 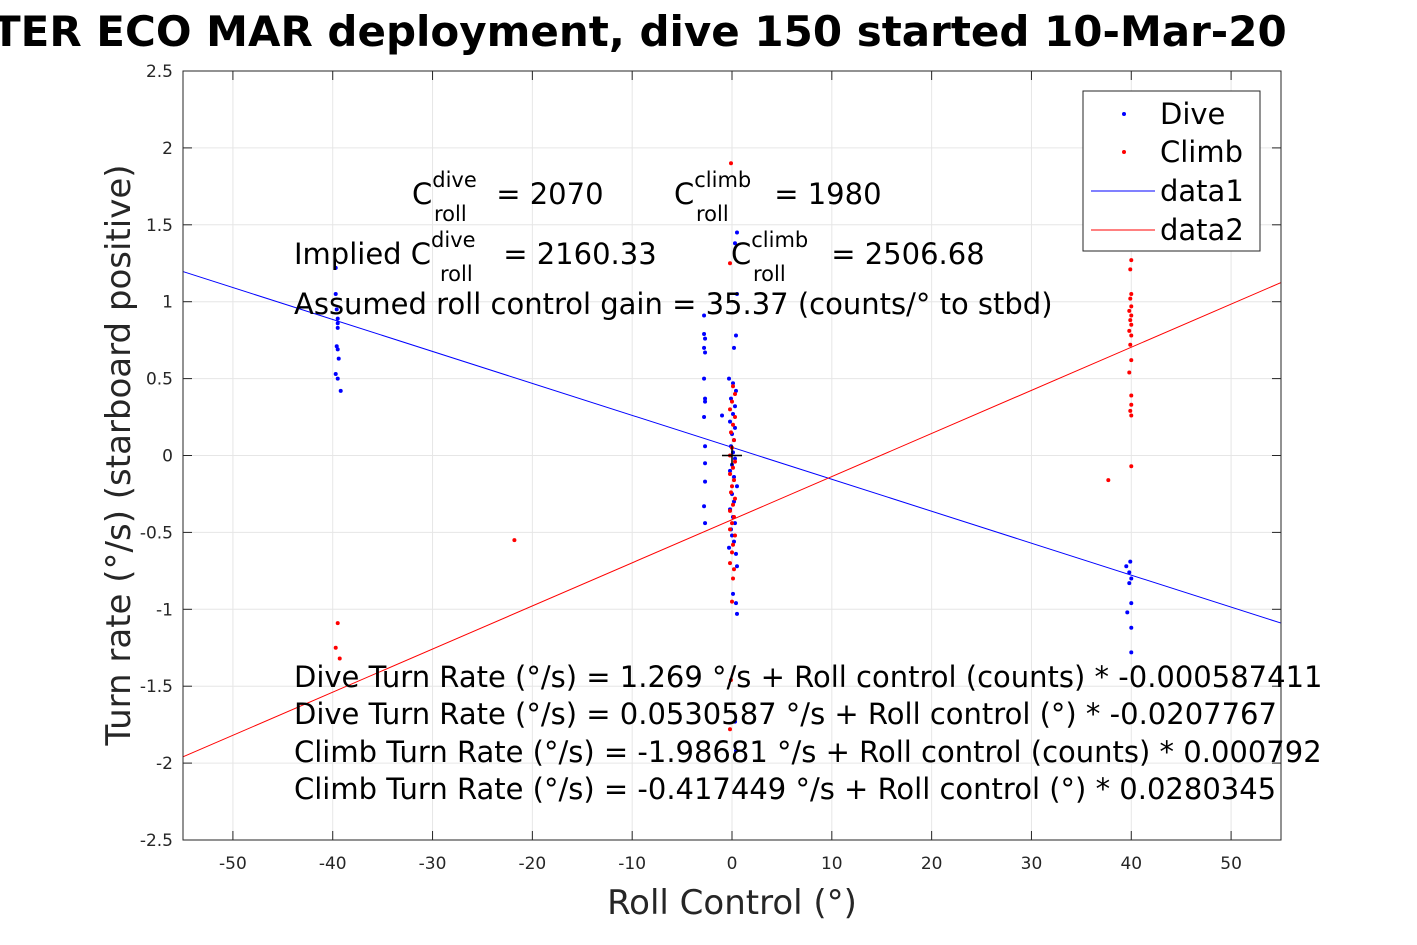 What do you see at coordinates (1201, 152) in the screenshot?
I see `legend-climb-label: Climb` at bounding box center [1201, 152].